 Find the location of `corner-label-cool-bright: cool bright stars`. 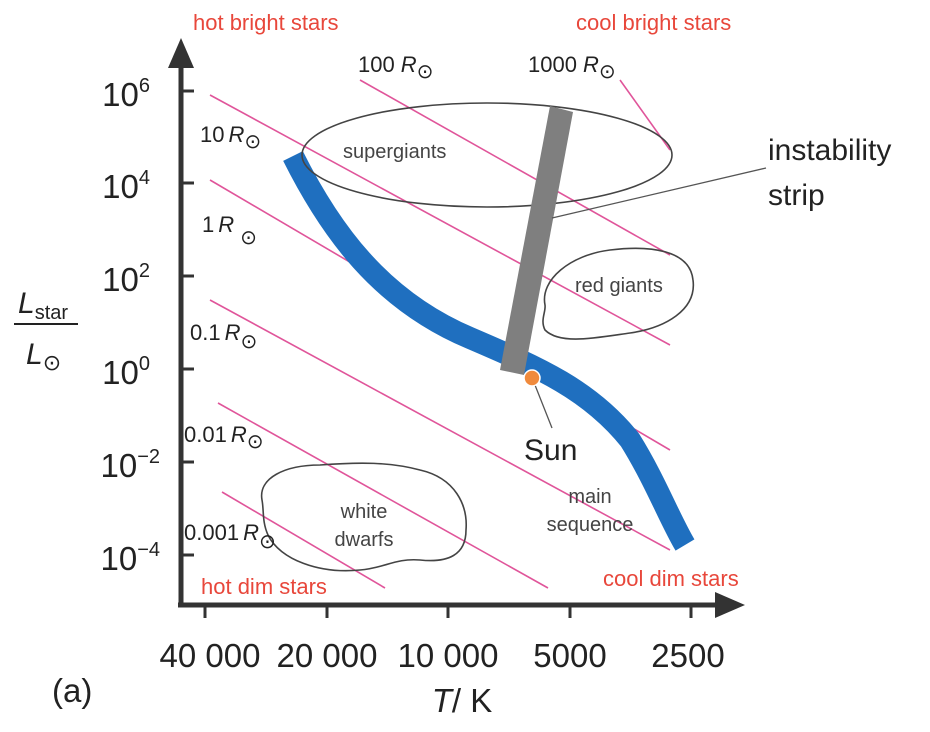

corner-label-cool-bright: cool bright stars is located at coordinates (653, 22).